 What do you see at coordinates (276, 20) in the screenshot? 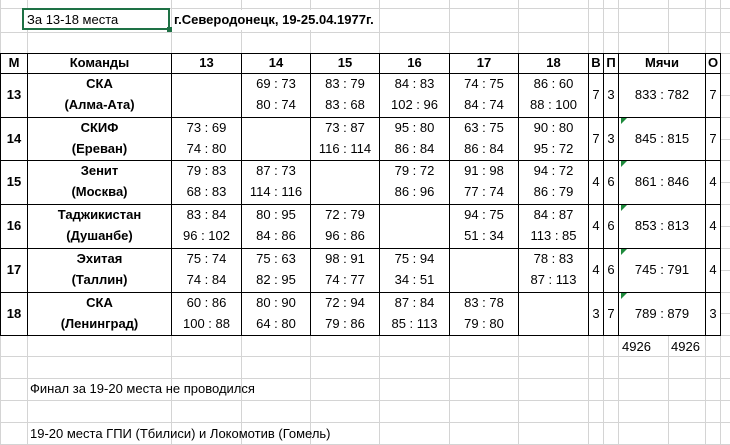
I see `title-right: г.Северодонецк, 19-25.04.1977г.` at bounding box center [276, 20].